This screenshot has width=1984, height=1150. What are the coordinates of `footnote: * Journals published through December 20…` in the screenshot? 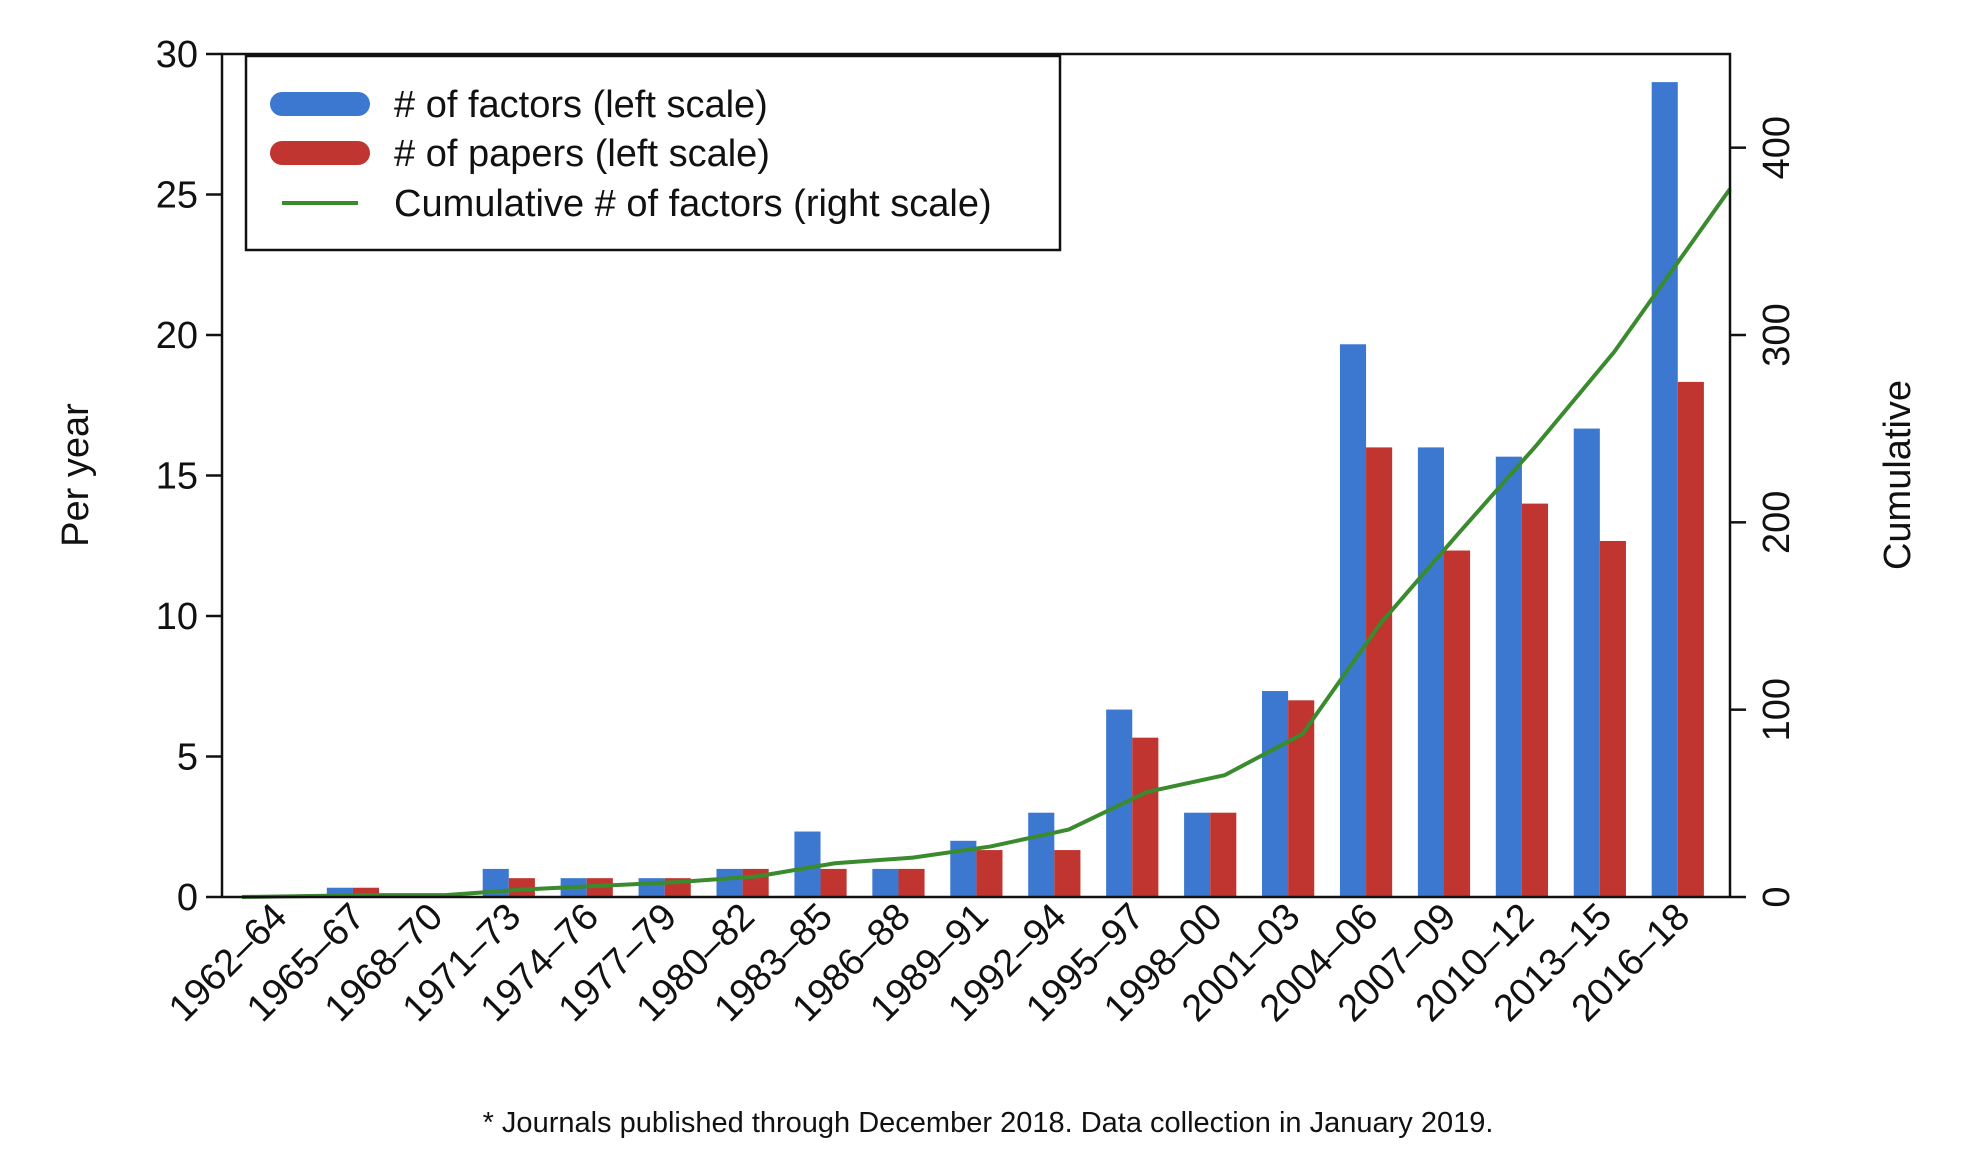 It's located at (988, 1123).